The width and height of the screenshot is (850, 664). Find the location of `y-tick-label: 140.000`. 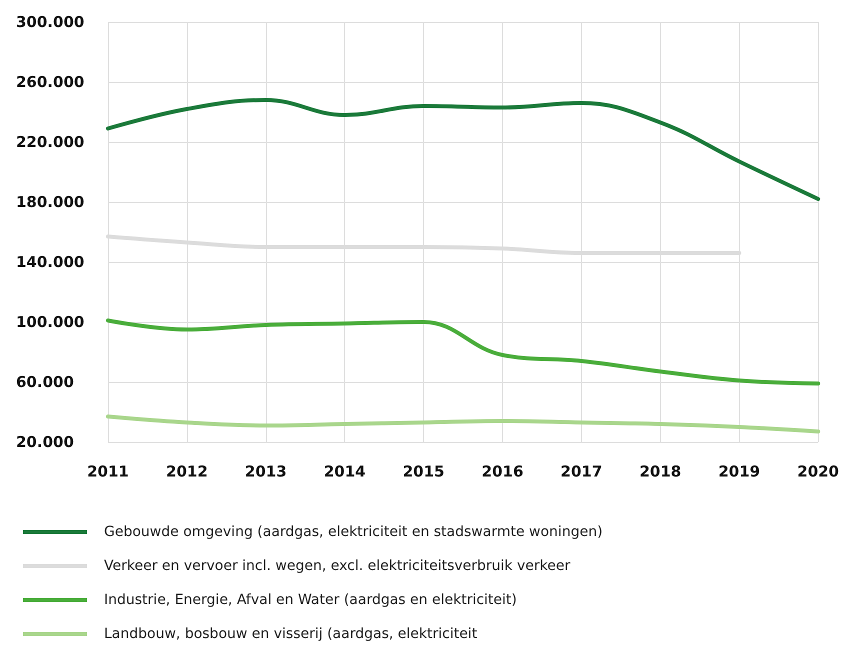

y-tick-label: 140.000 is located at coordinates (50, 262).